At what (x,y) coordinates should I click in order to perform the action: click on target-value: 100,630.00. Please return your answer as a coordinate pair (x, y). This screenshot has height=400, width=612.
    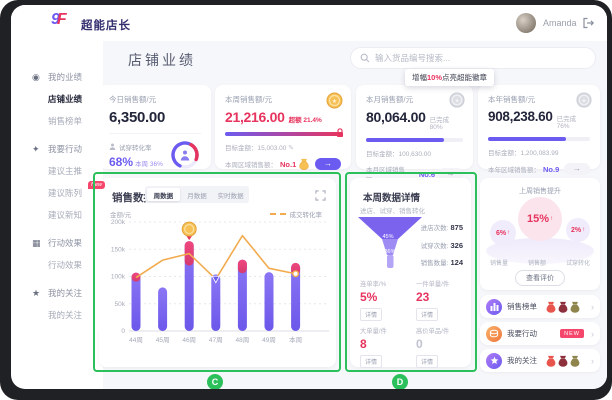
    Looking at the image, I should click on (415, 154).